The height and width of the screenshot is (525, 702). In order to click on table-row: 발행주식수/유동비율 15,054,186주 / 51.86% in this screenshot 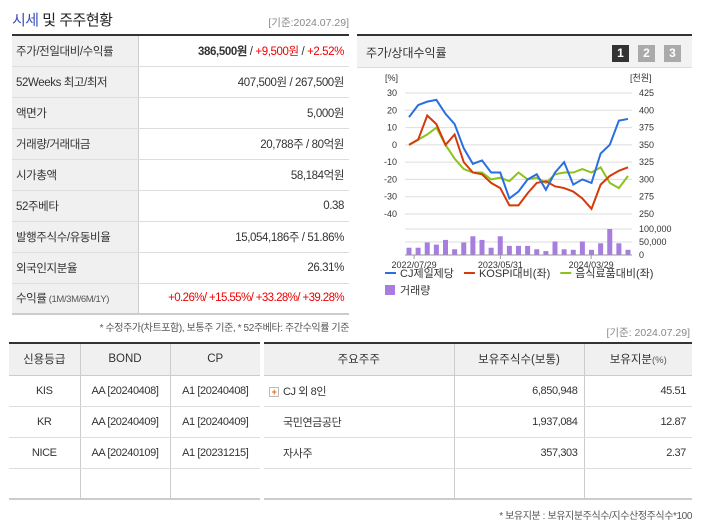, I will do `click(180, 237)`.